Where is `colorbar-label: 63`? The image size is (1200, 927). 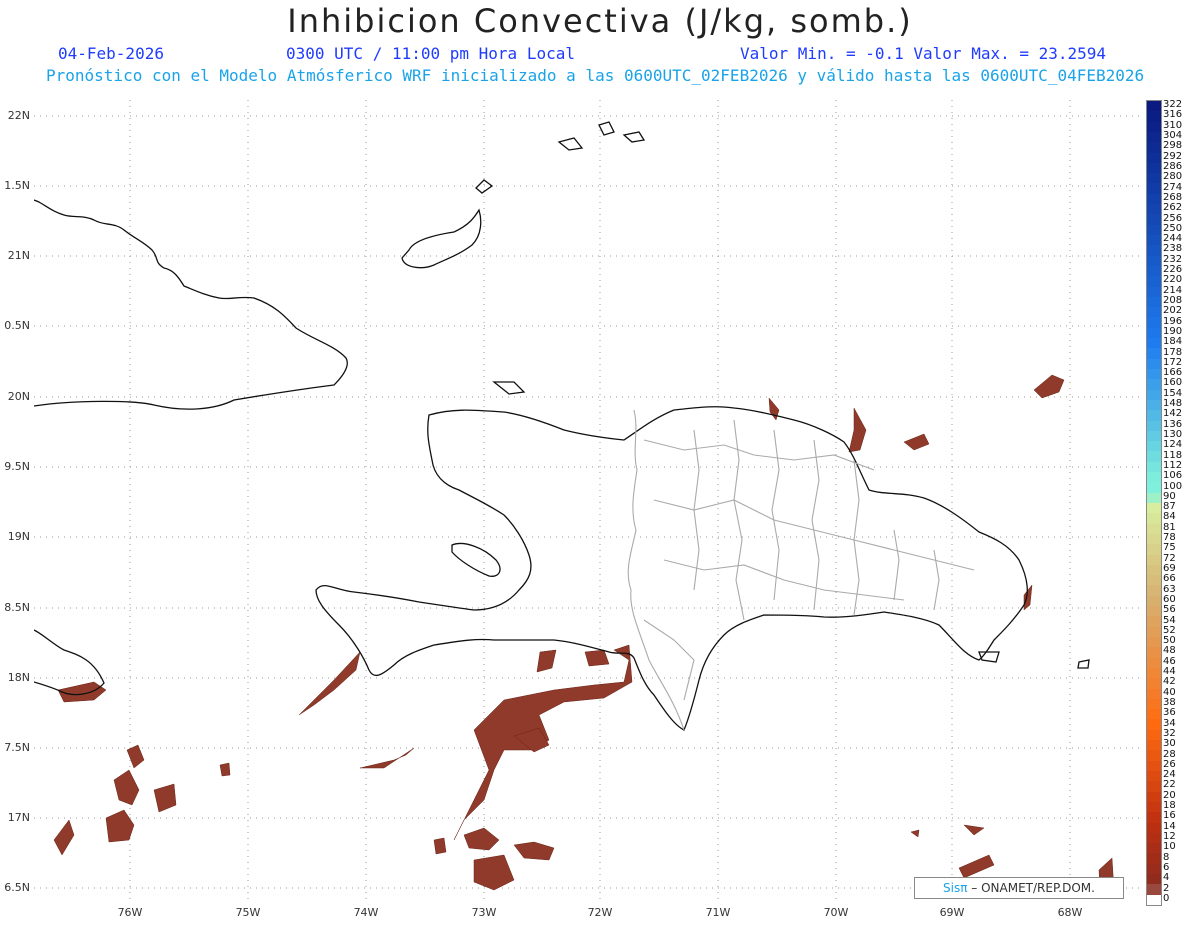
colorbar-label: 63 is located at coordinates (1169, 589).